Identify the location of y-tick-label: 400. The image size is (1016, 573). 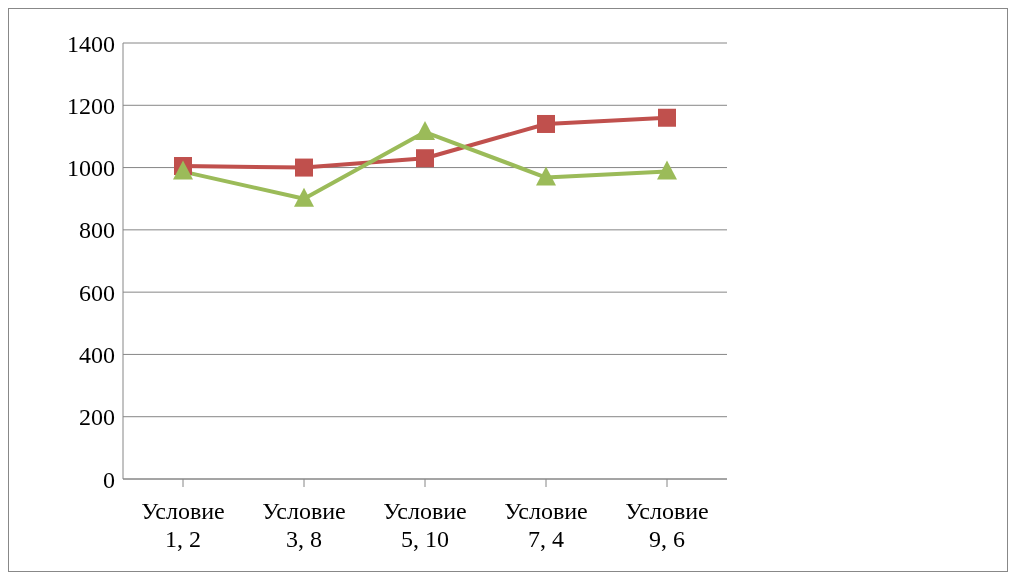
(97, 354).